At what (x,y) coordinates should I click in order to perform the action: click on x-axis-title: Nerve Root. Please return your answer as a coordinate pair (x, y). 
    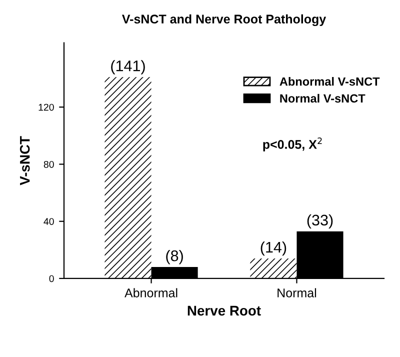
    Looking at the image, I should click on (224, 311).